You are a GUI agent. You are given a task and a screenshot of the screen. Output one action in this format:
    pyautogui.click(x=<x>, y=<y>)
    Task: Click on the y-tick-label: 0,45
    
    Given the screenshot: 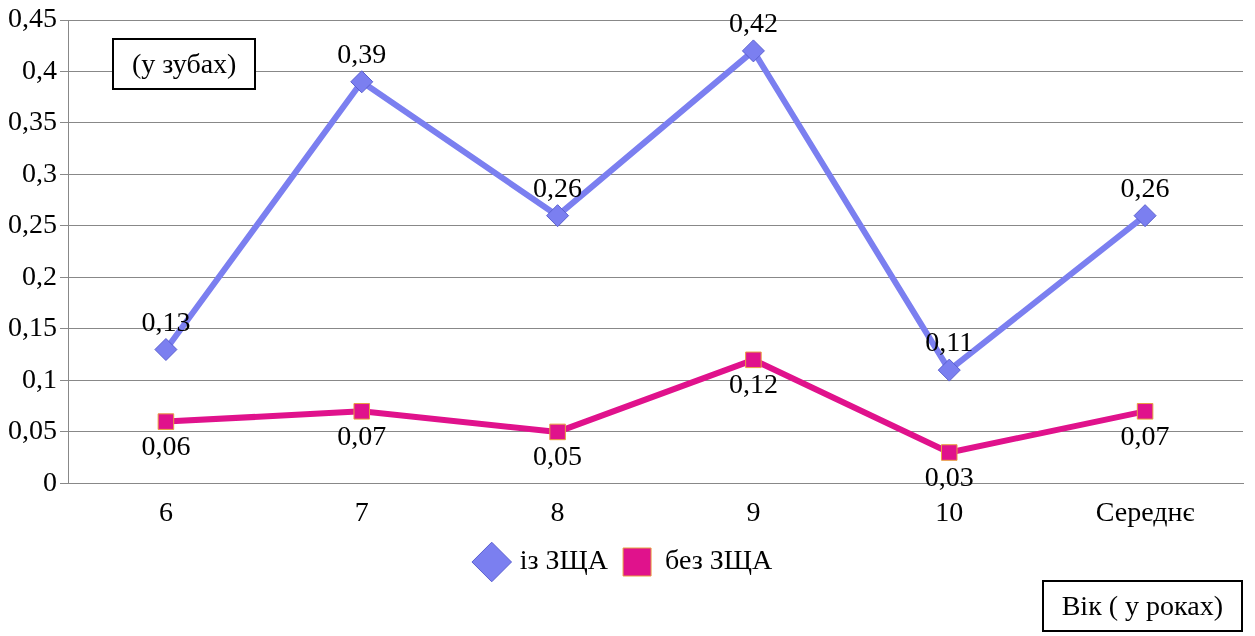 What is the action you would take?
    pyautogui.click(x=32, y=18)
    